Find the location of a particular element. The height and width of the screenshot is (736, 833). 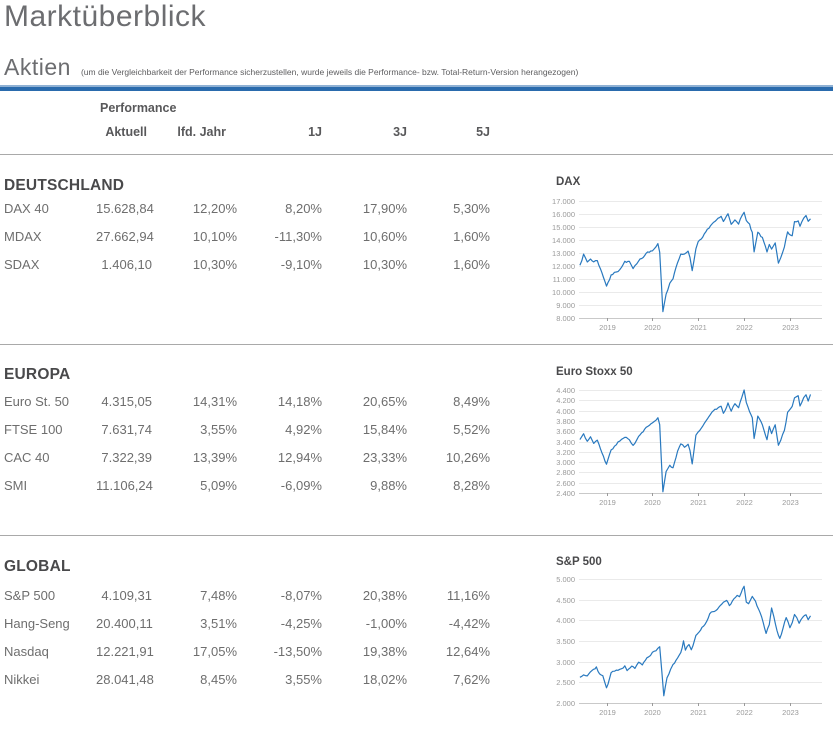

svg-text: 17.000 is located at coordinates (563, 201).